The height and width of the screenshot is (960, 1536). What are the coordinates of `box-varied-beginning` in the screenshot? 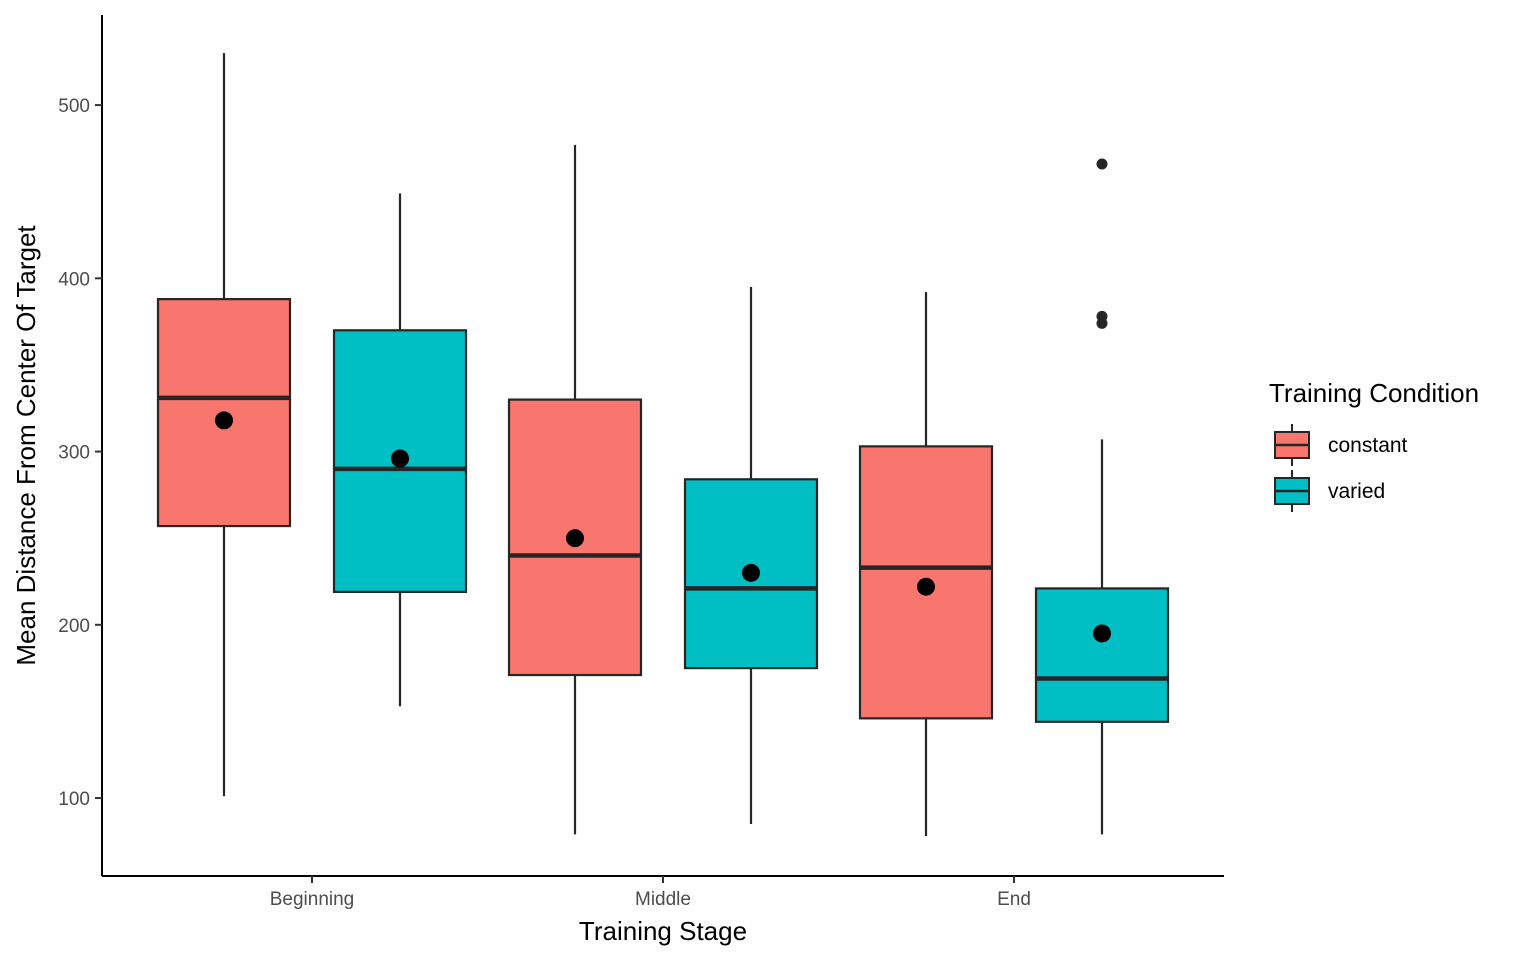 It's located at (400, 450).